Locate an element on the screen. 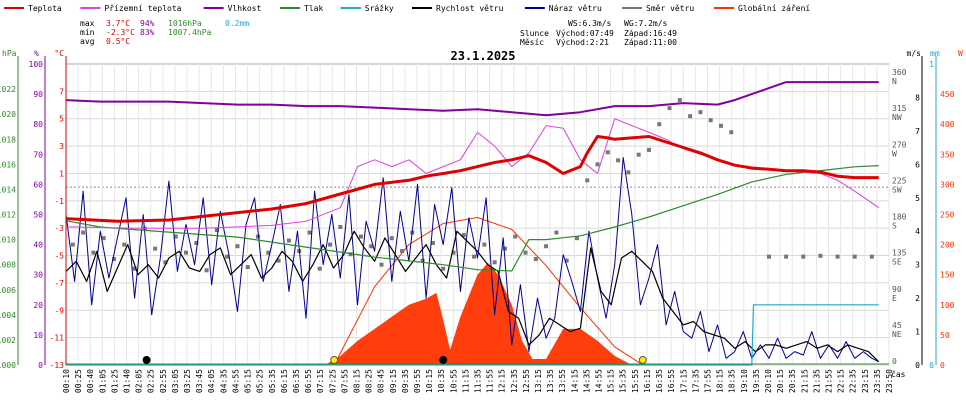 This screenshot has height=400, width=966. x-tick-label: 09:35 is located at coordinates (405, 381).